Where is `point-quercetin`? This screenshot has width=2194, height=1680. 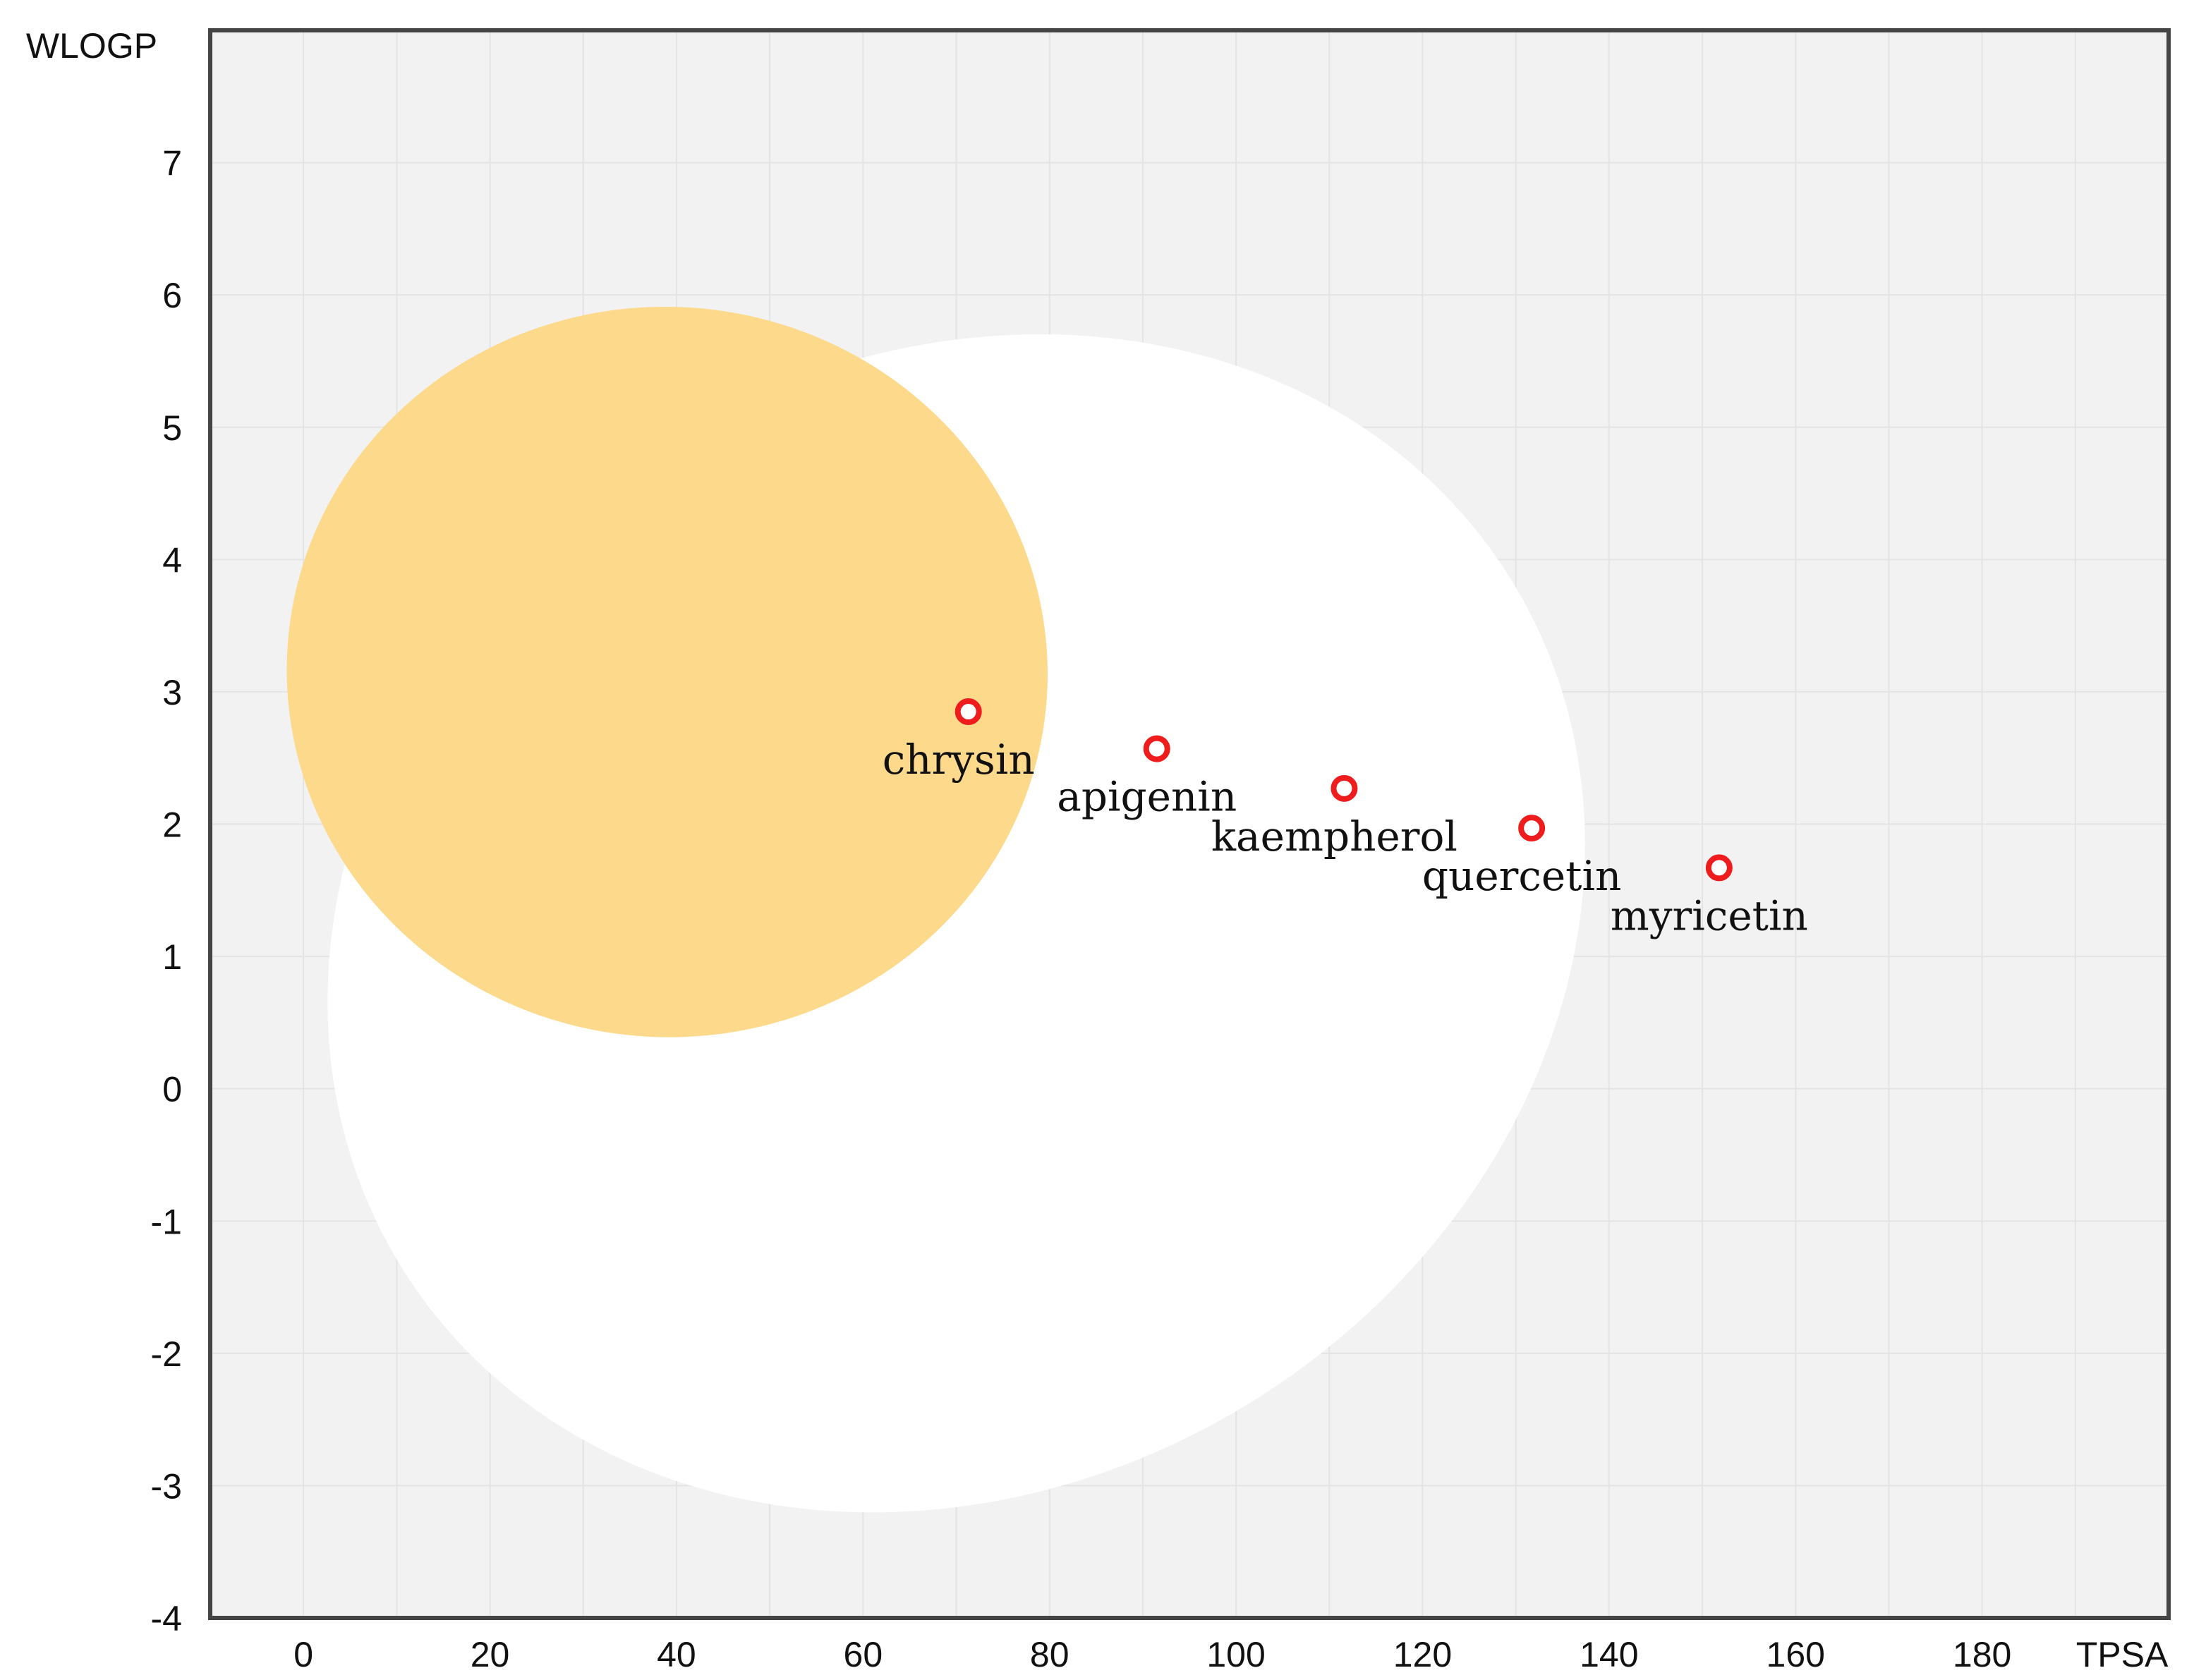 point-quercetin is located at coordinates (1532, 829).